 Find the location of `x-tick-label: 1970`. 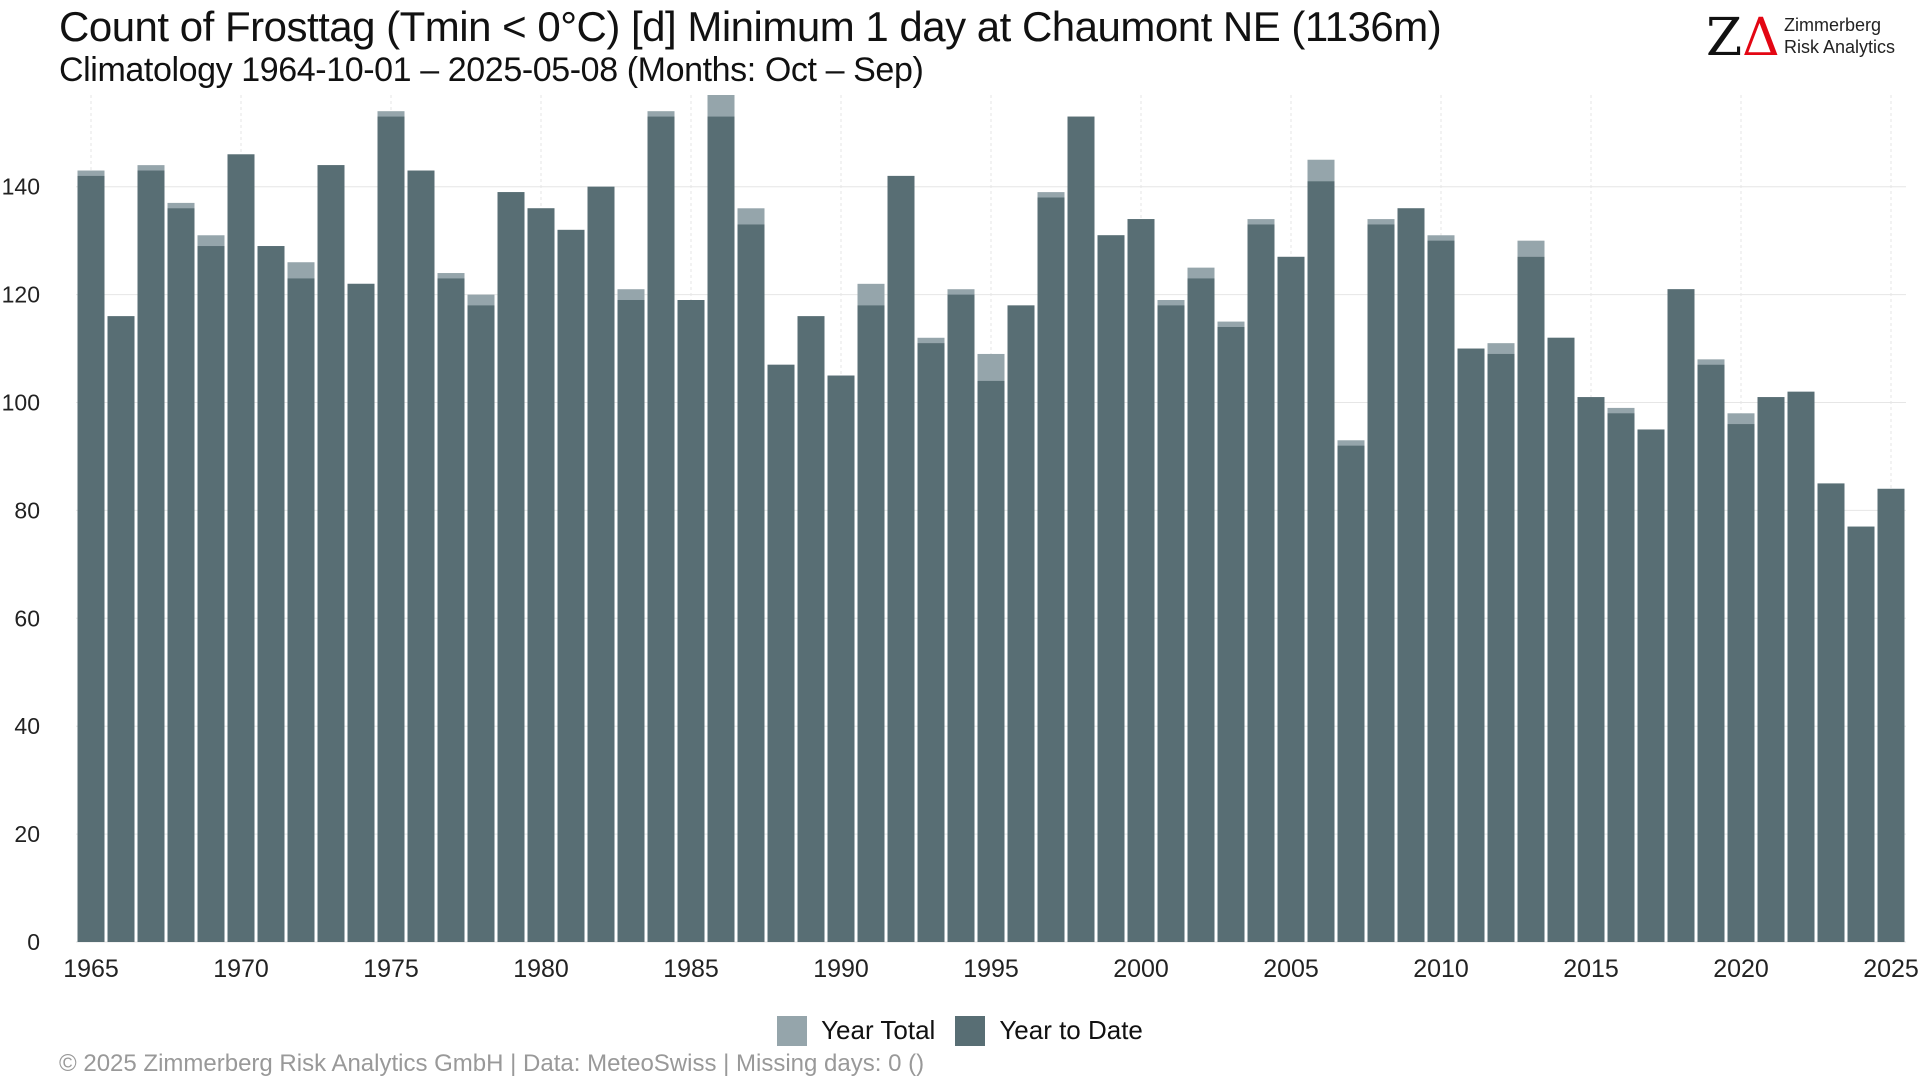

x-tick-label: 1970 is located at coordinates (241, 969).